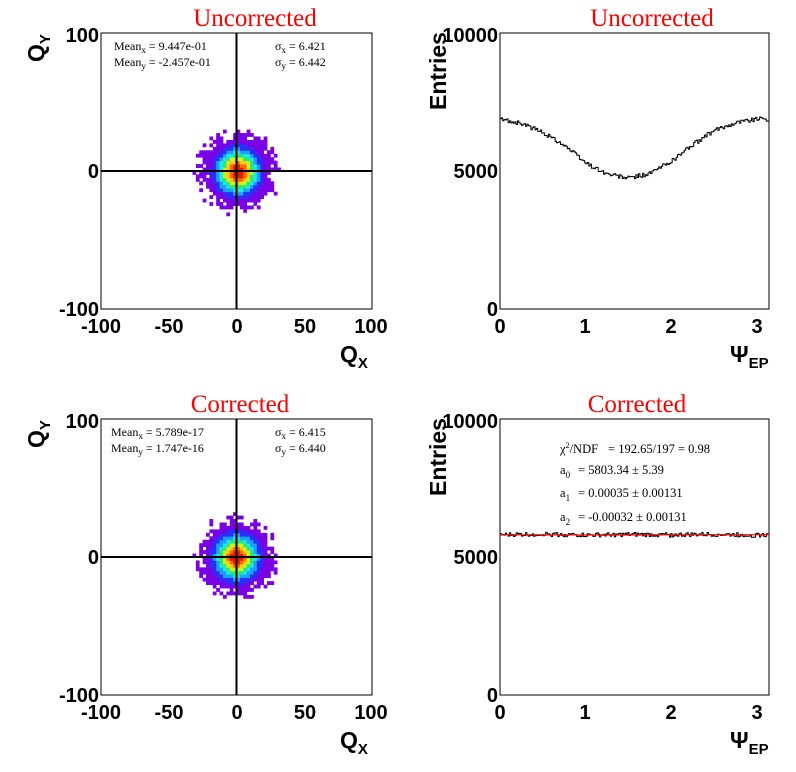 The image size is (796, 772). I want to click on stat-sigma-y: σy = 6.442, so click(300, 63).